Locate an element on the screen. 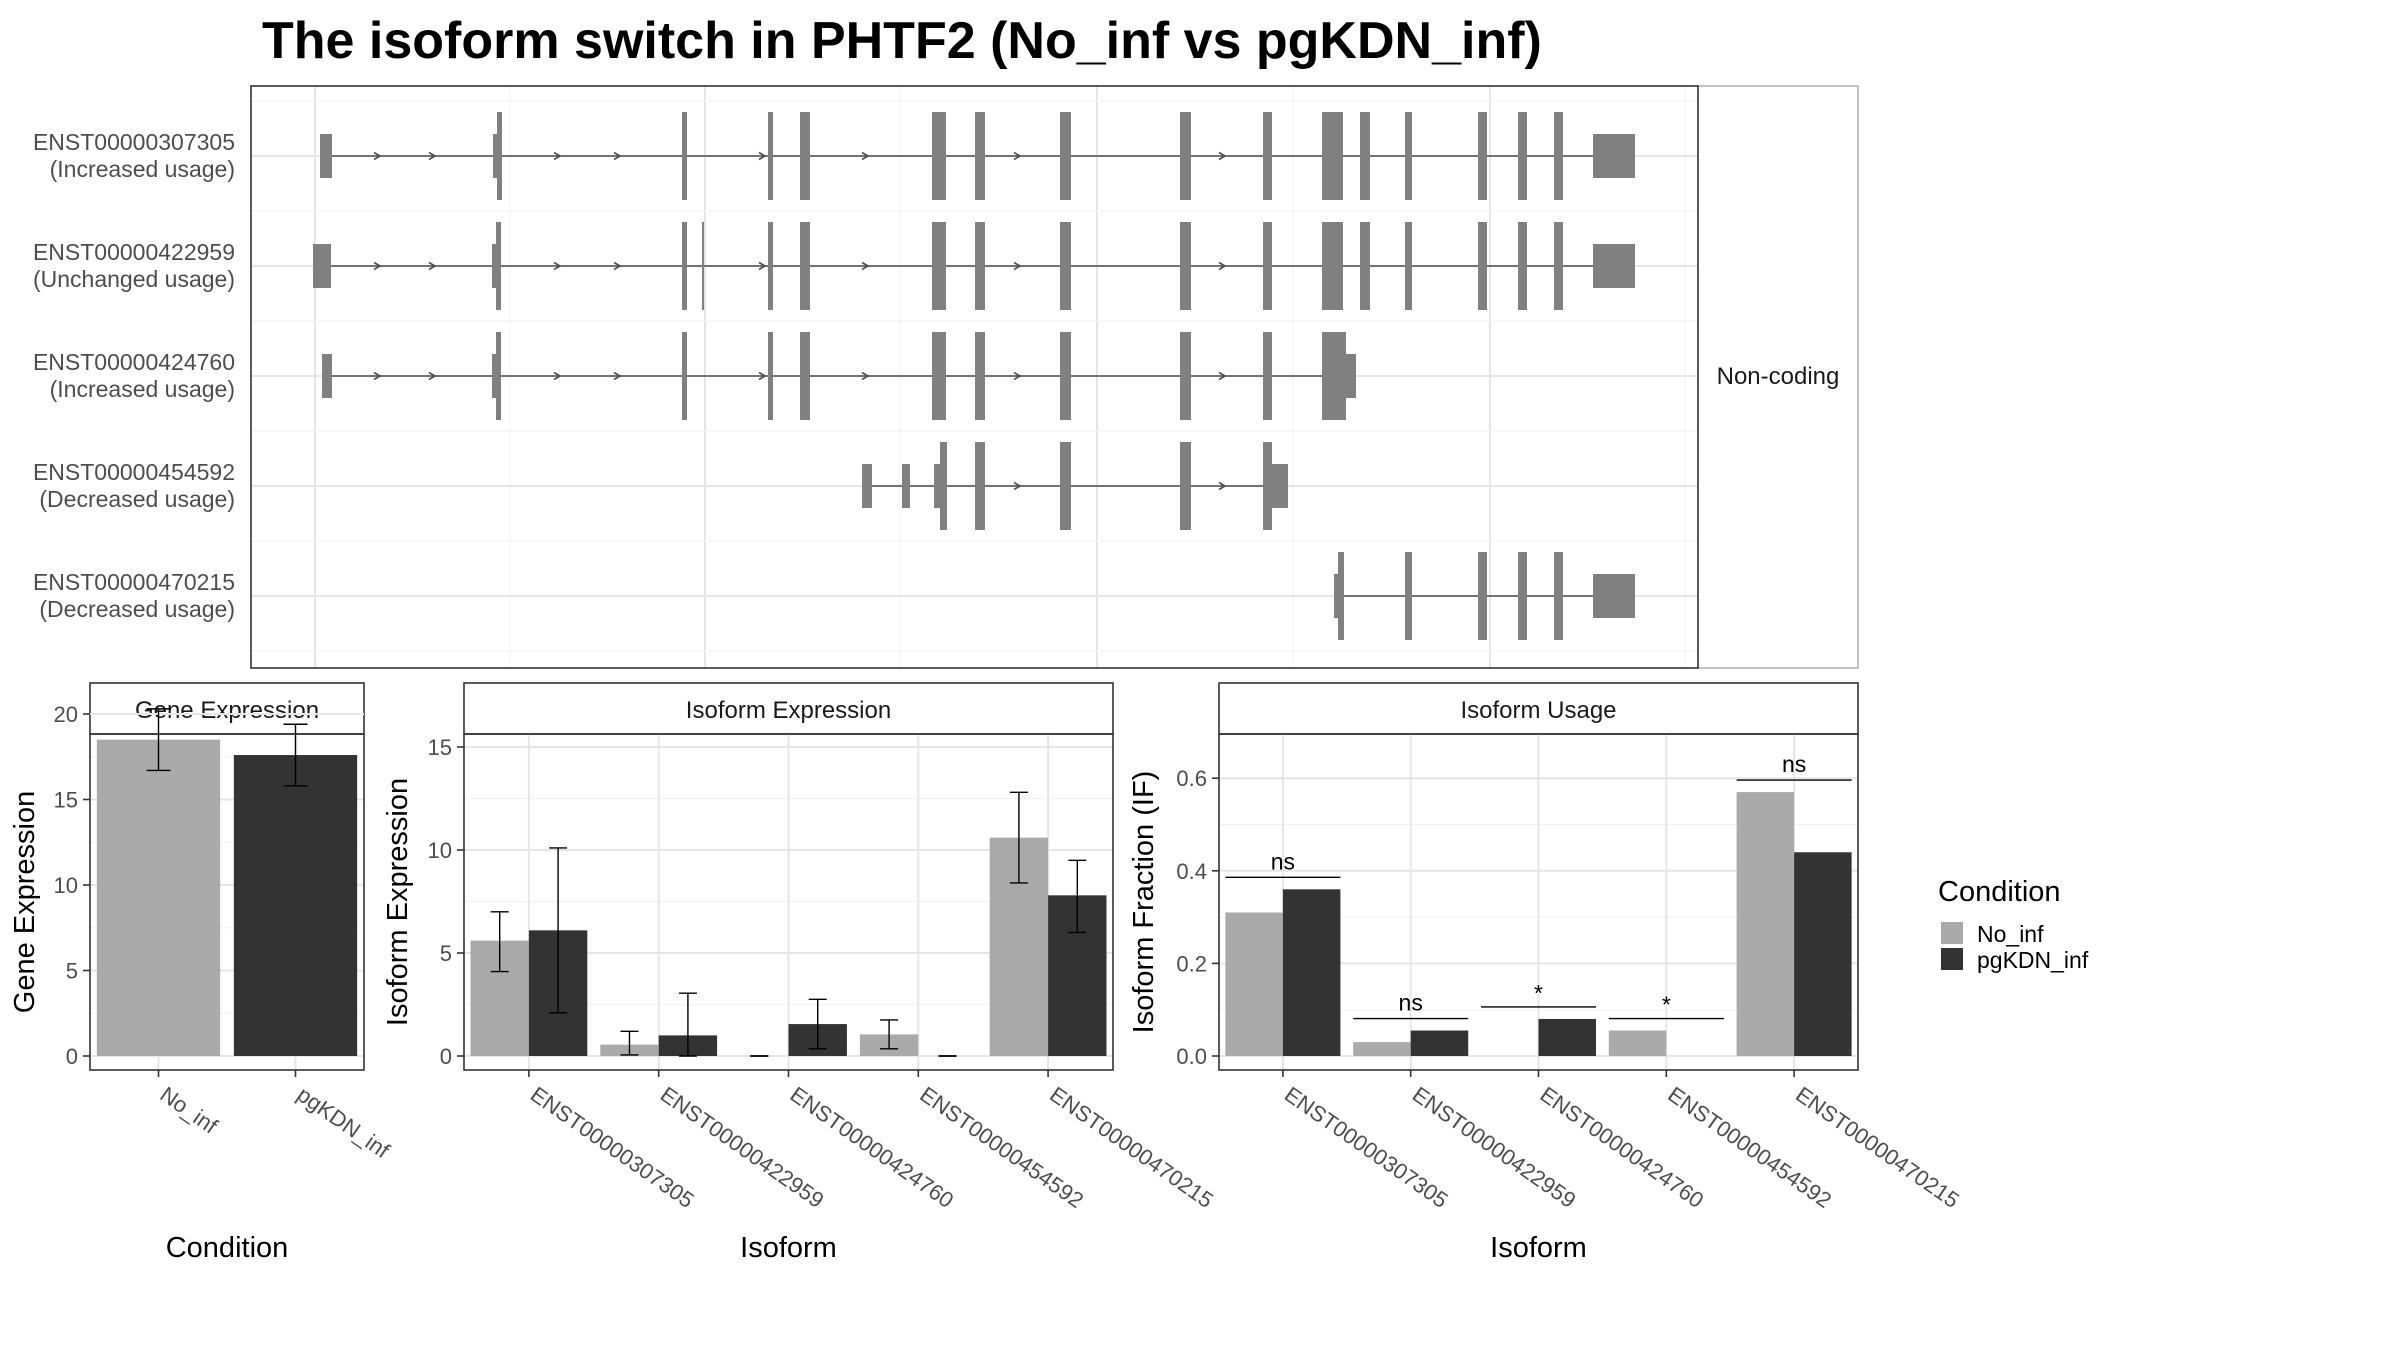  error-bar-pgKDN_inf-ENST00000424760 is located at coordinates (817, 1024).